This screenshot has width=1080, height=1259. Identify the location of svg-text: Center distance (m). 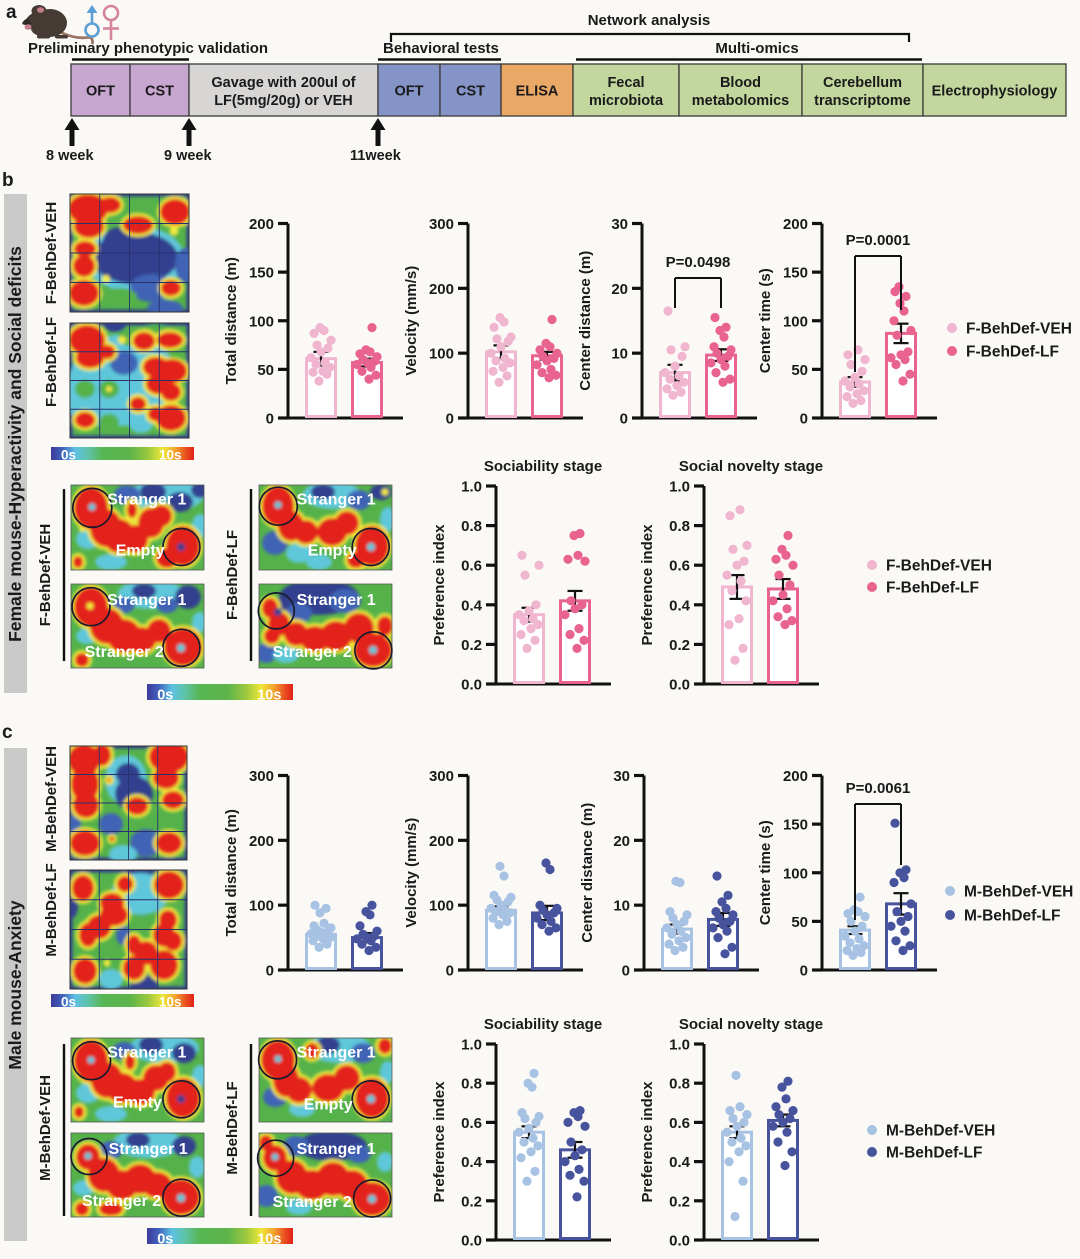
(585, 321).